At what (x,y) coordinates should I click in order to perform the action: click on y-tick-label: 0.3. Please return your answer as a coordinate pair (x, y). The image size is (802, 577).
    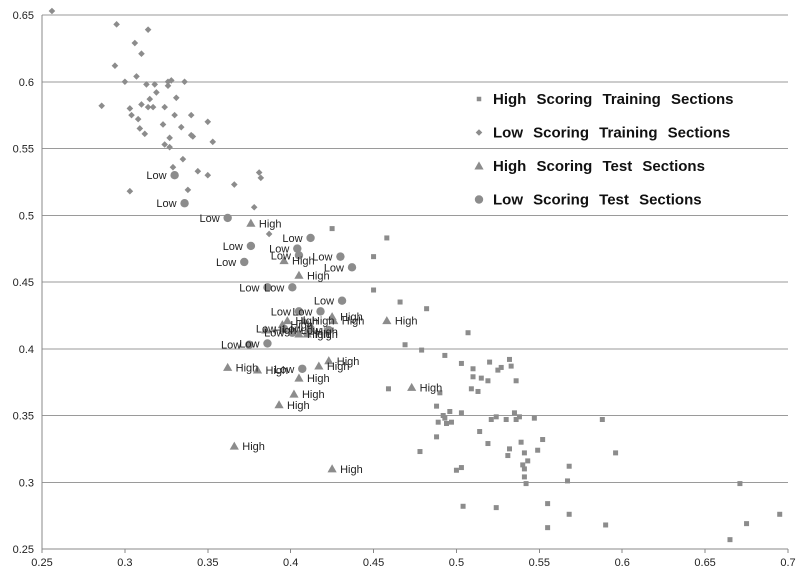
    Looking at the image, I should click on (26, 483).